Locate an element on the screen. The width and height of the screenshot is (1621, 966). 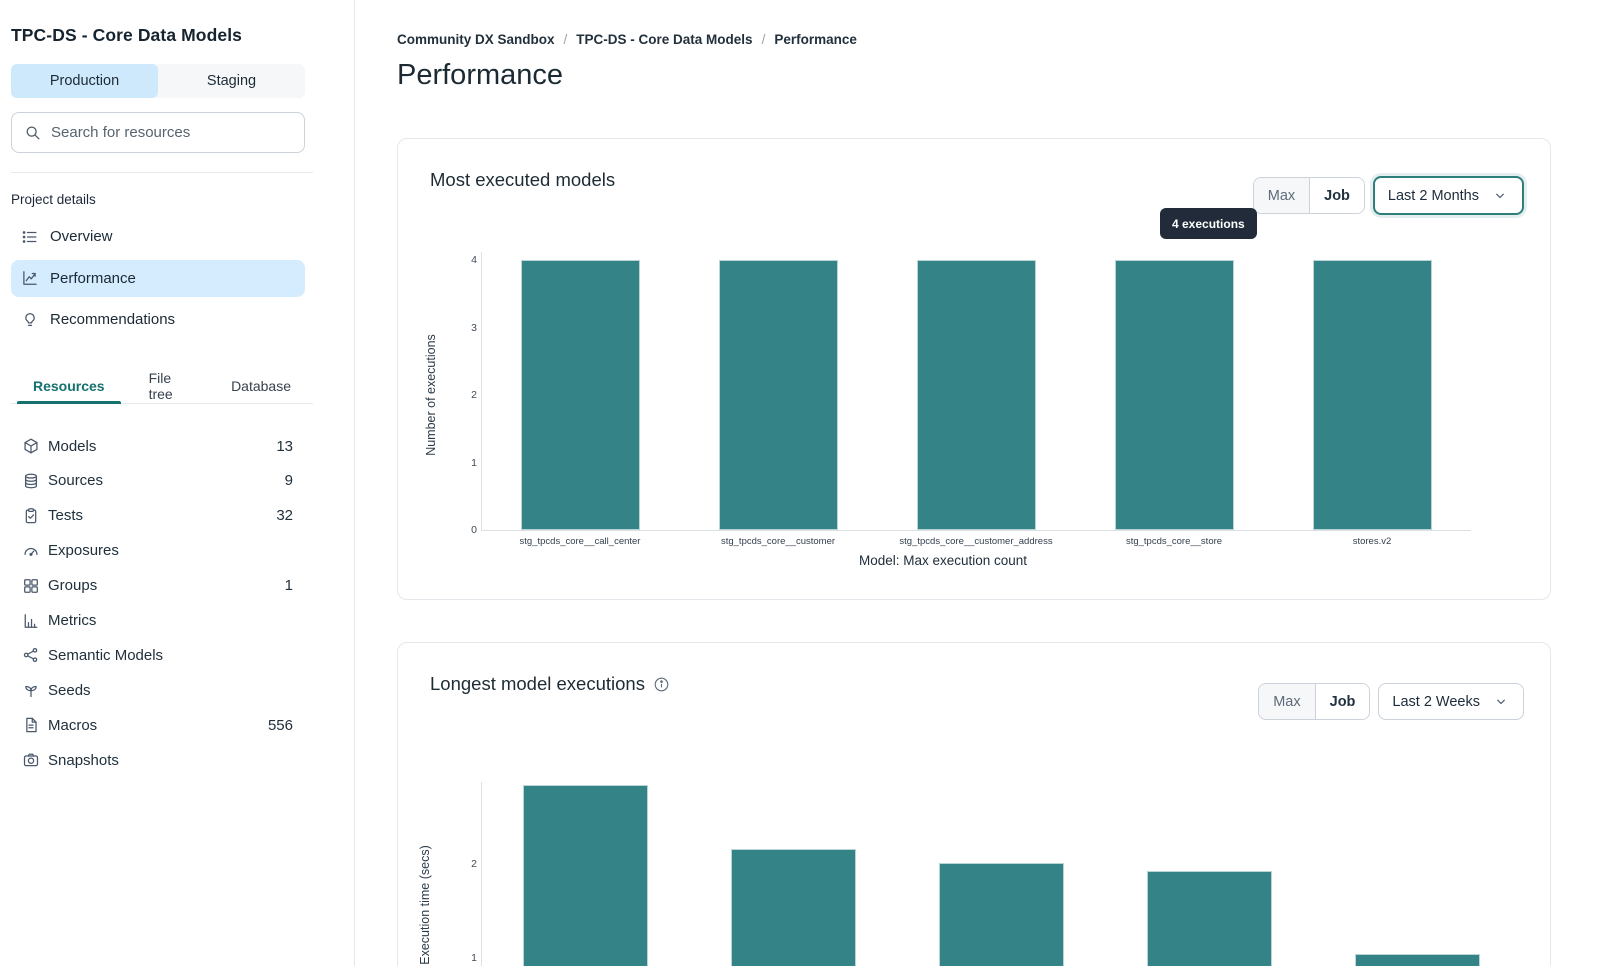
y-tick-label: 0 is located at coordinates (474, 530).